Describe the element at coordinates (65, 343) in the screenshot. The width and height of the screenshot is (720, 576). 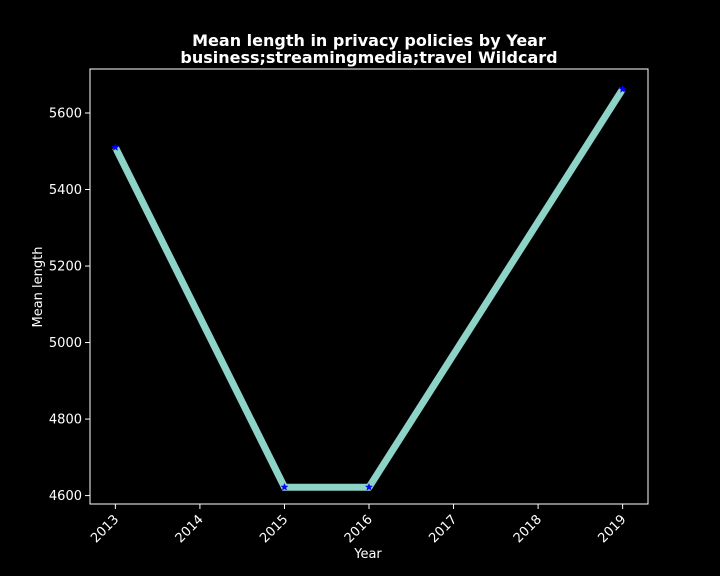
I see `y-tick-label: 5000` at that location.